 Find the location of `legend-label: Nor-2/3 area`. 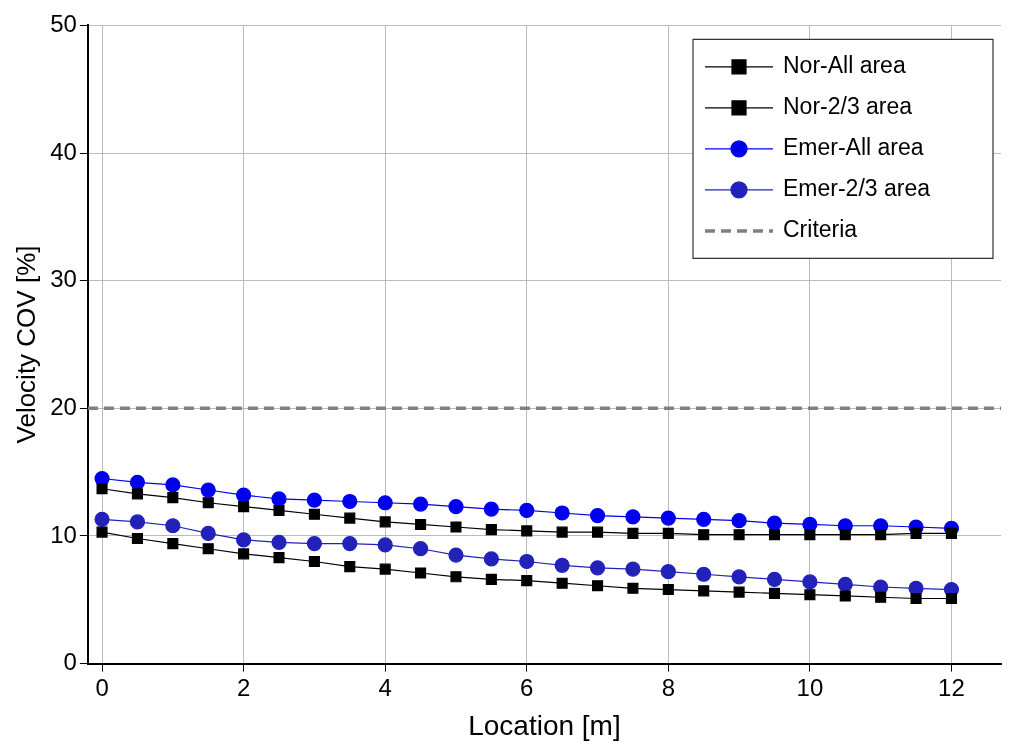

legend-label: Nor-2/3 area is located at coordinates (848, 106).